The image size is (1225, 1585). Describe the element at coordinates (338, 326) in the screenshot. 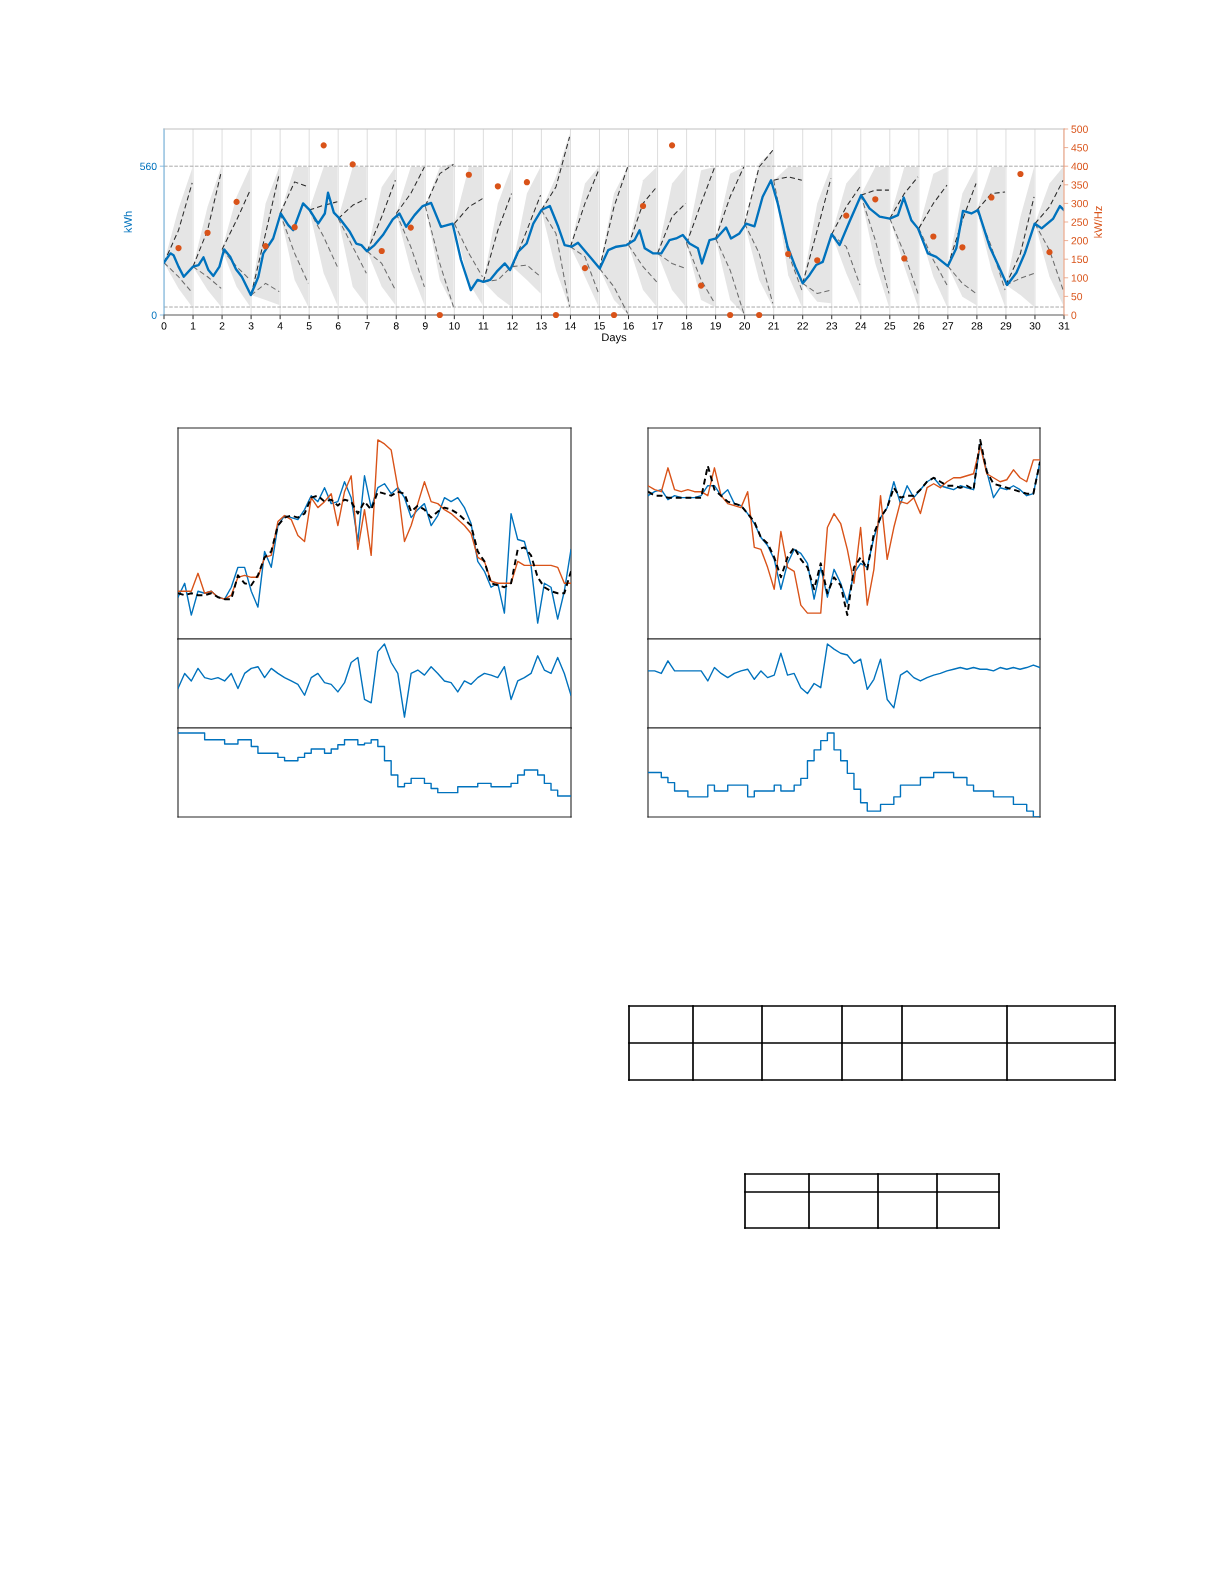

I see `x-tick-label: 6` at that location.